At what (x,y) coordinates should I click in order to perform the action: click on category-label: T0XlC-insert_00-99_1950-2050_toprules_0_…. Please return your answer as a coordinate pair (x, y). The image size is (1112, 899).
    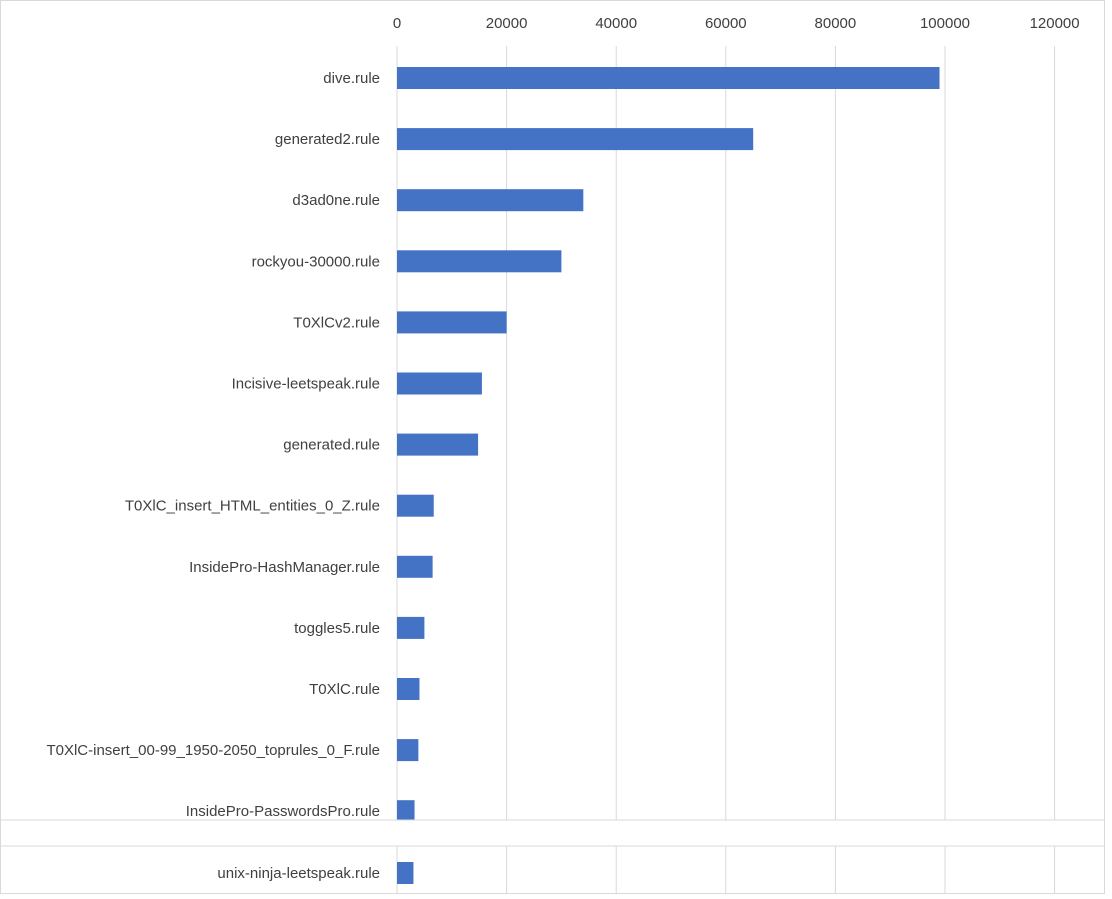
    Looking at the image, I should click on (213, 750).